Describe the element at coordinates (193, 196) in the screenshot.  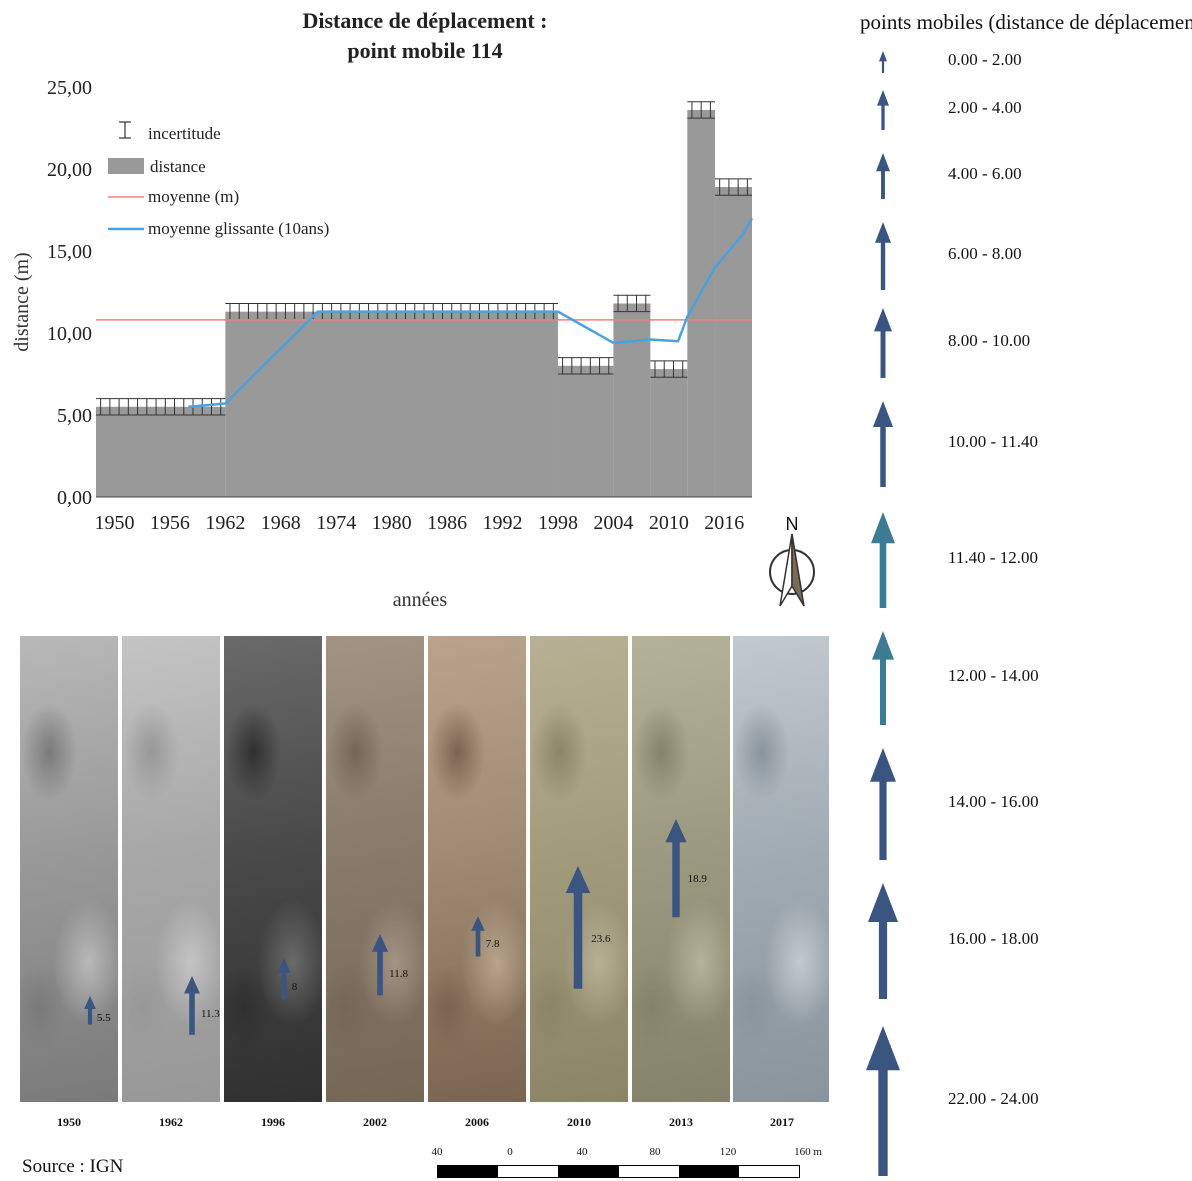
I see `legend-mean-label: moyenne (m)` at that location.